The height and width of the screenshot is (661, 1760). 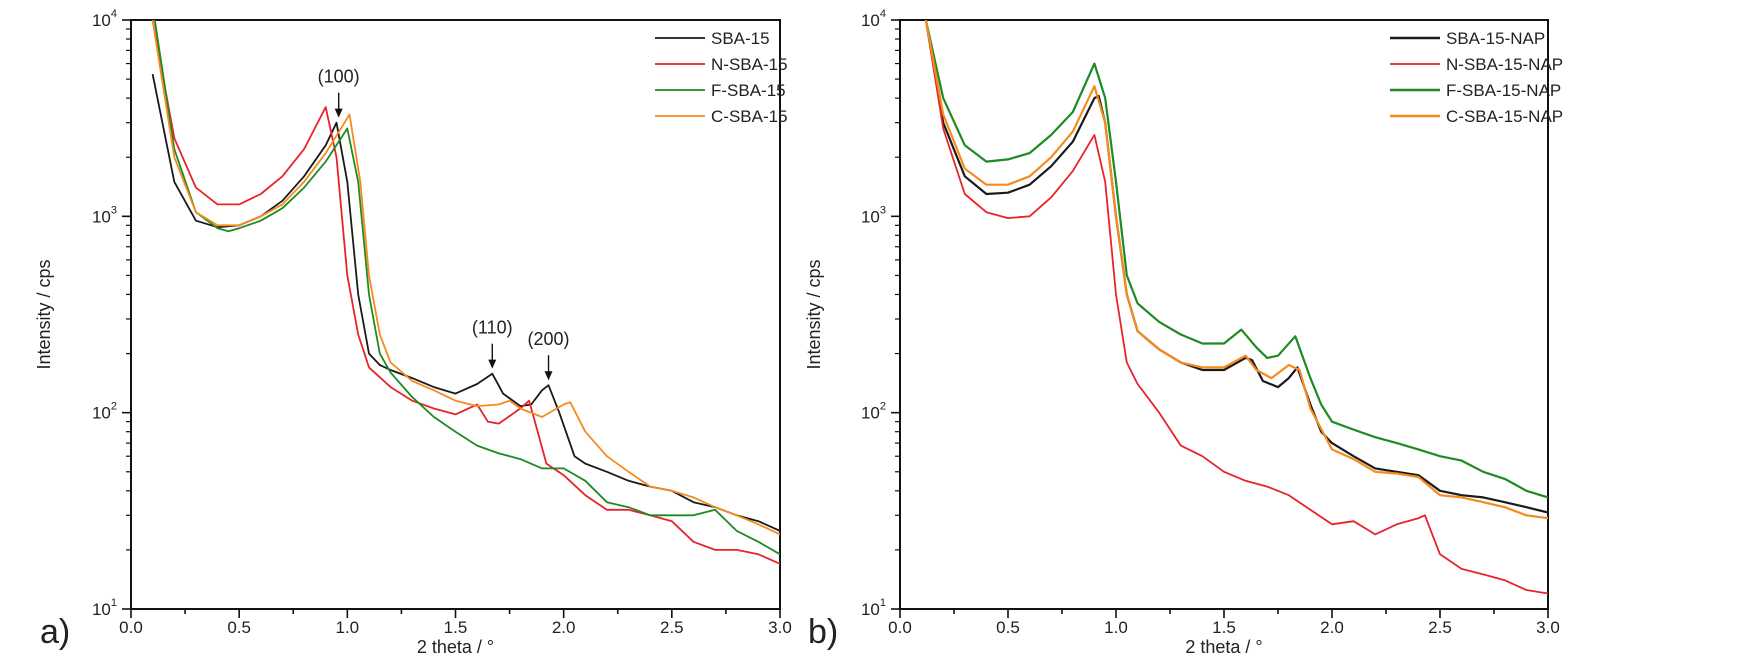 What do you see at coordinates (492, 328) in the screenshot?
I see `peak-label: (110)` at bounding box center [492, 328].